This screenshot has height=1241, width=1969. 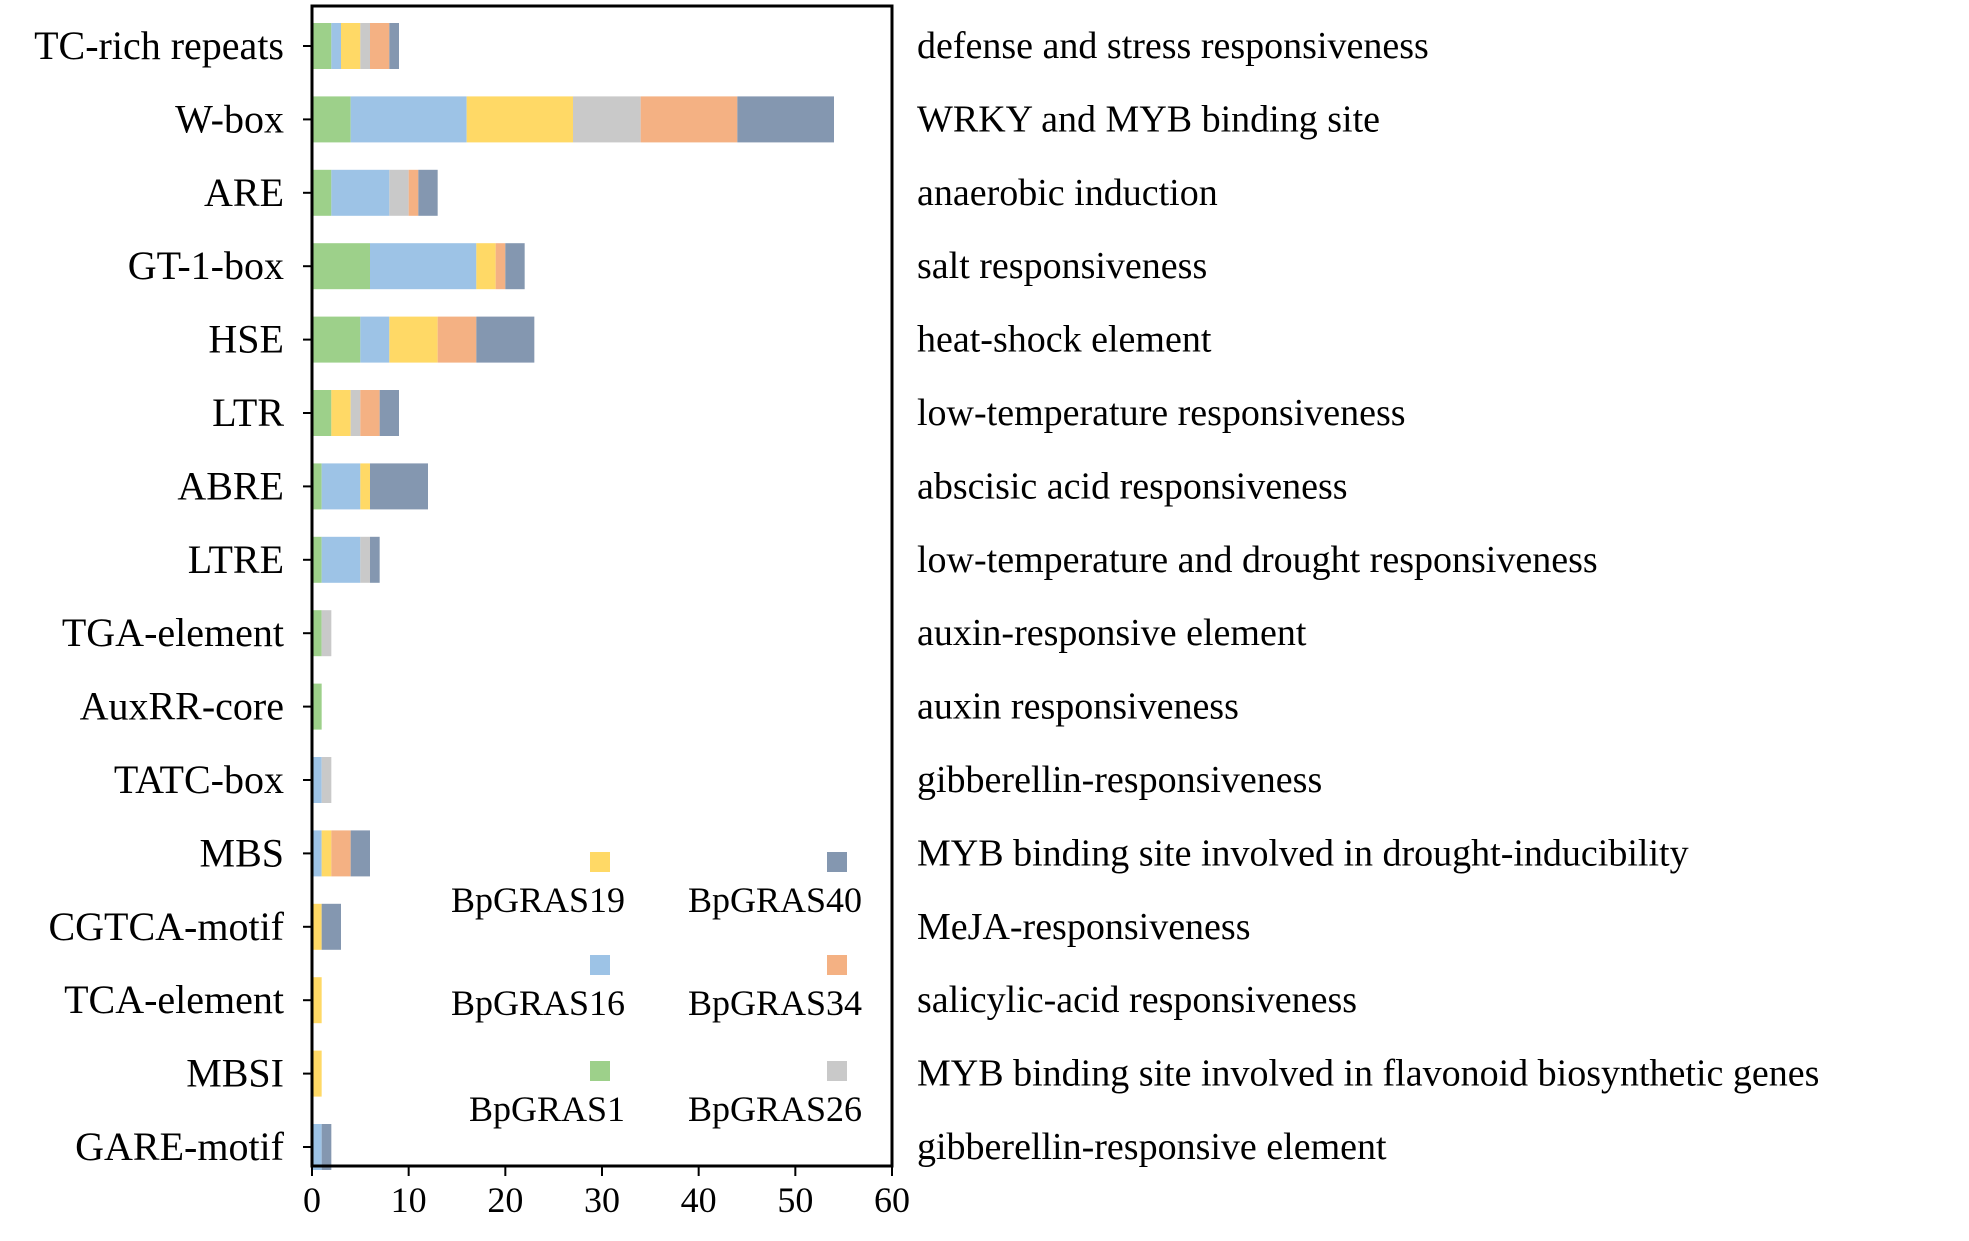 I want to click on category-label-hse: HSE, so click(x=246, y=339).